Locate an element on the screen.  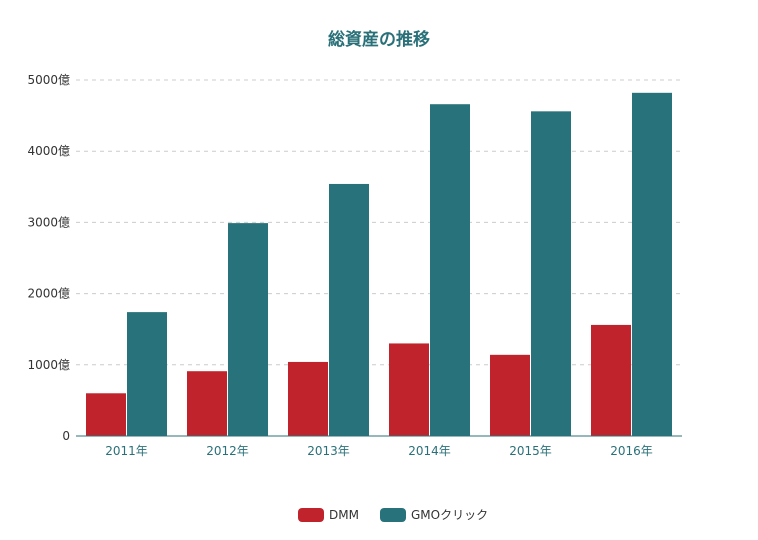
y-tick-label: 3000億 is located at coordinates (48, 222).